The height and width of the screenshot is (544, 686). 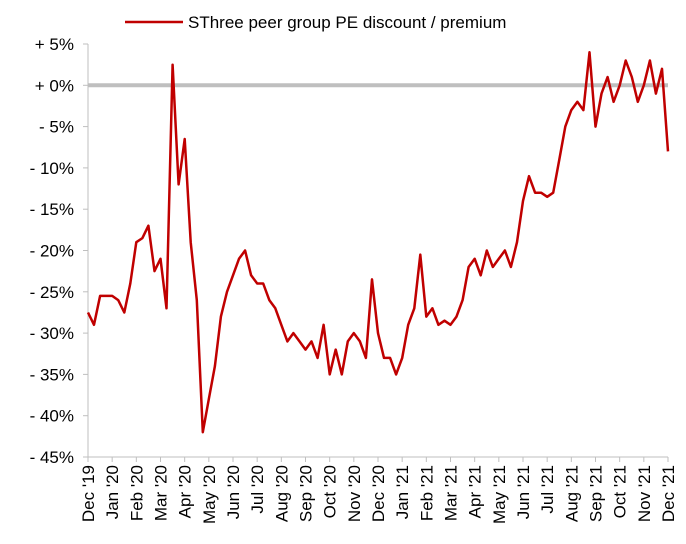 What do you see at coordinates (52, 374) in the screenshot?
I see `y-tick-label: - 35%` at bounding box center [52, 374].